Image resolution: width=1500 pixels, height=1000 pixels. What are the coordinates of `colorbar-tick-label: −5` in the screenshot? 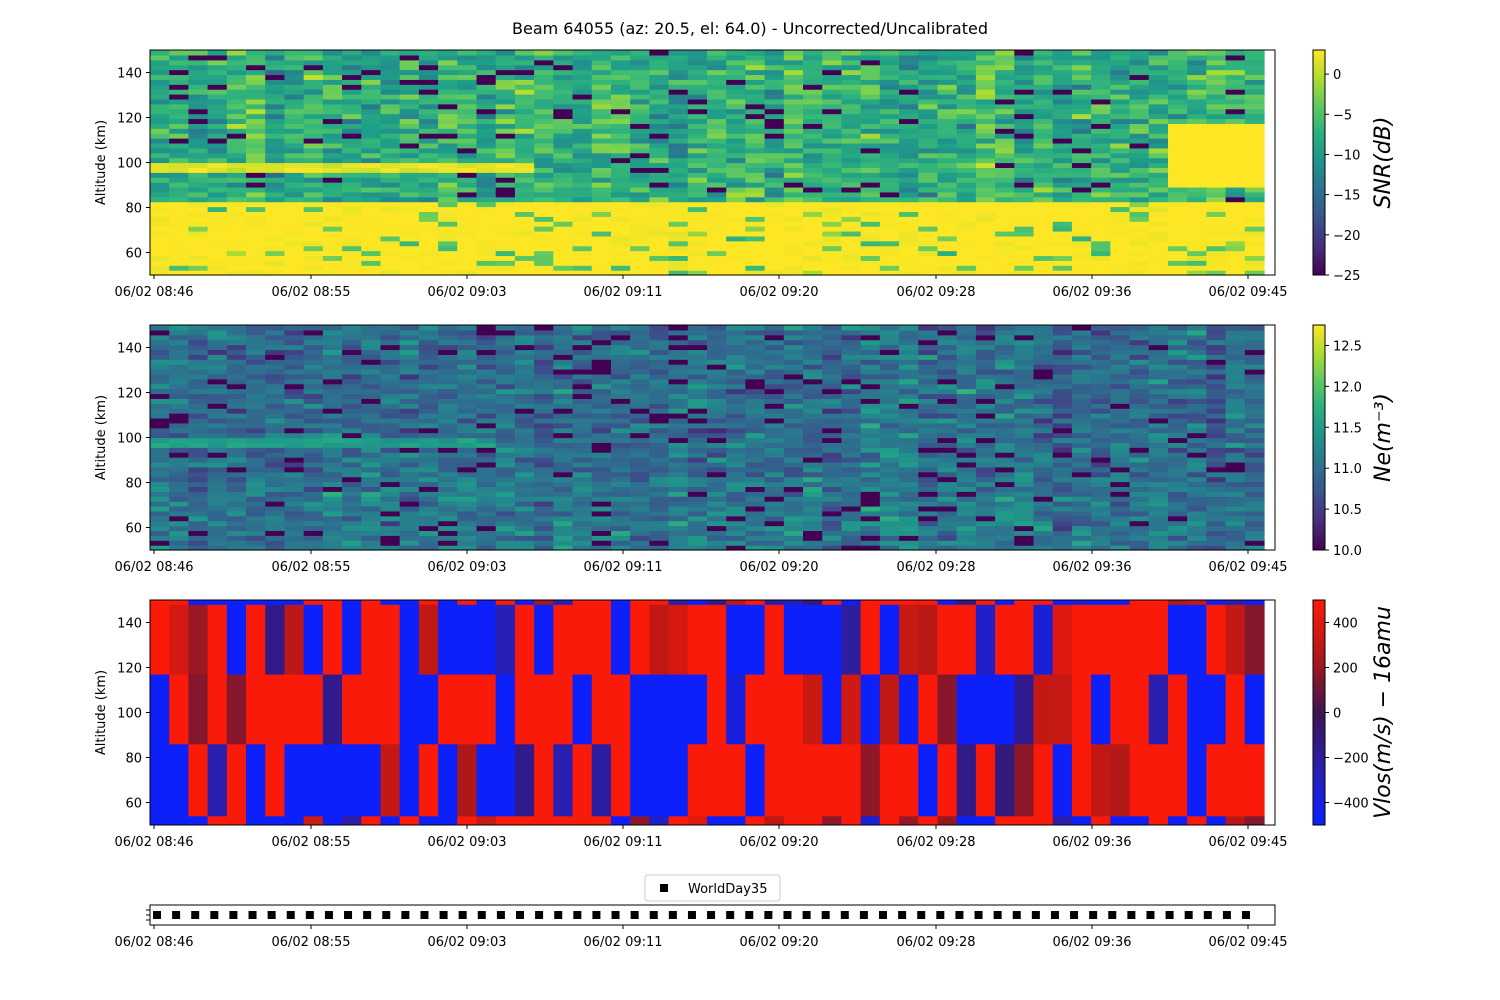 It's located at (1342, 115).